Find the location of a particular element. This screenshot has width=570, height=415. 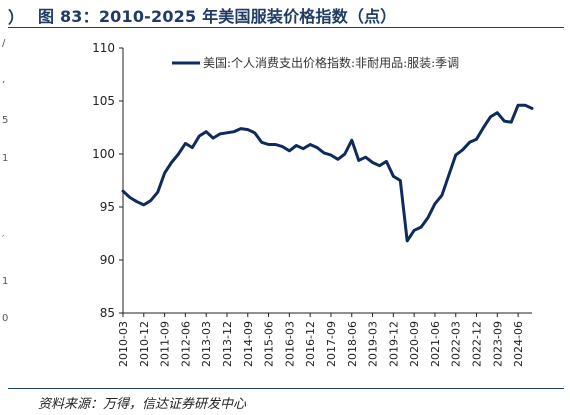

left-edge-fragment: / is located at coordinates (4, 43).